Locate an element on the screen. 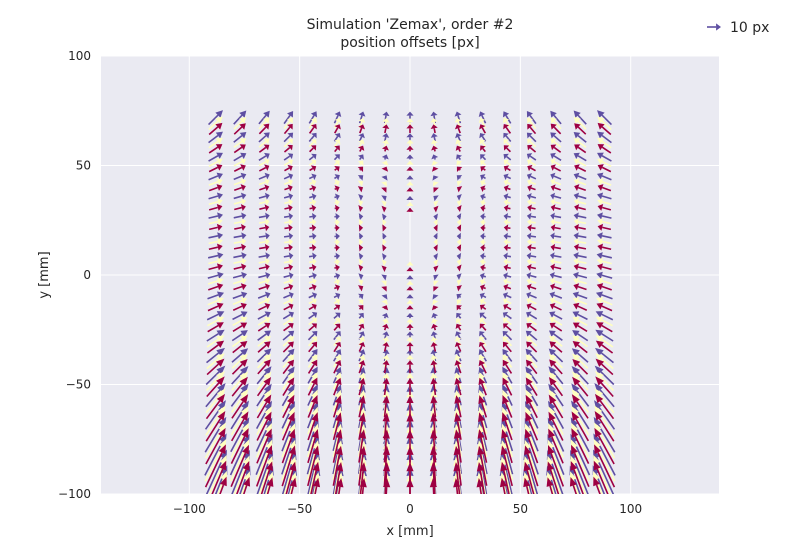 Image resolution: width=800 pixels, height=550 pixels. chart-title-line2: position offsets [px] is located at coordinates (409, 43).